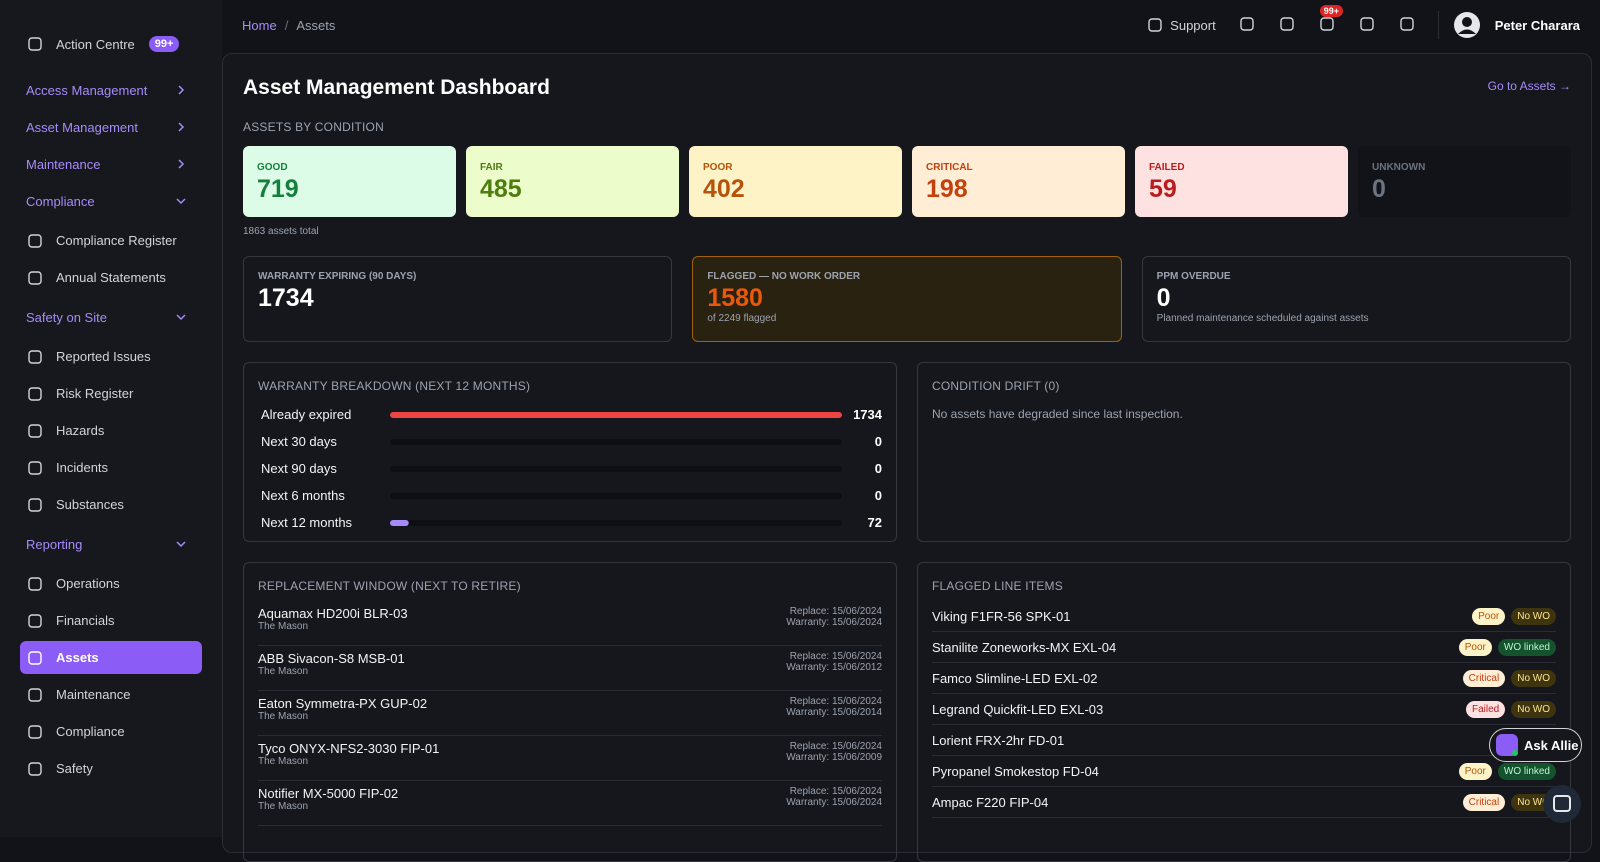  What do you see at coordinates (103, 356) in the screenshot?
I see `nav-label: Reported Issues` at bounding box center [103, 356].